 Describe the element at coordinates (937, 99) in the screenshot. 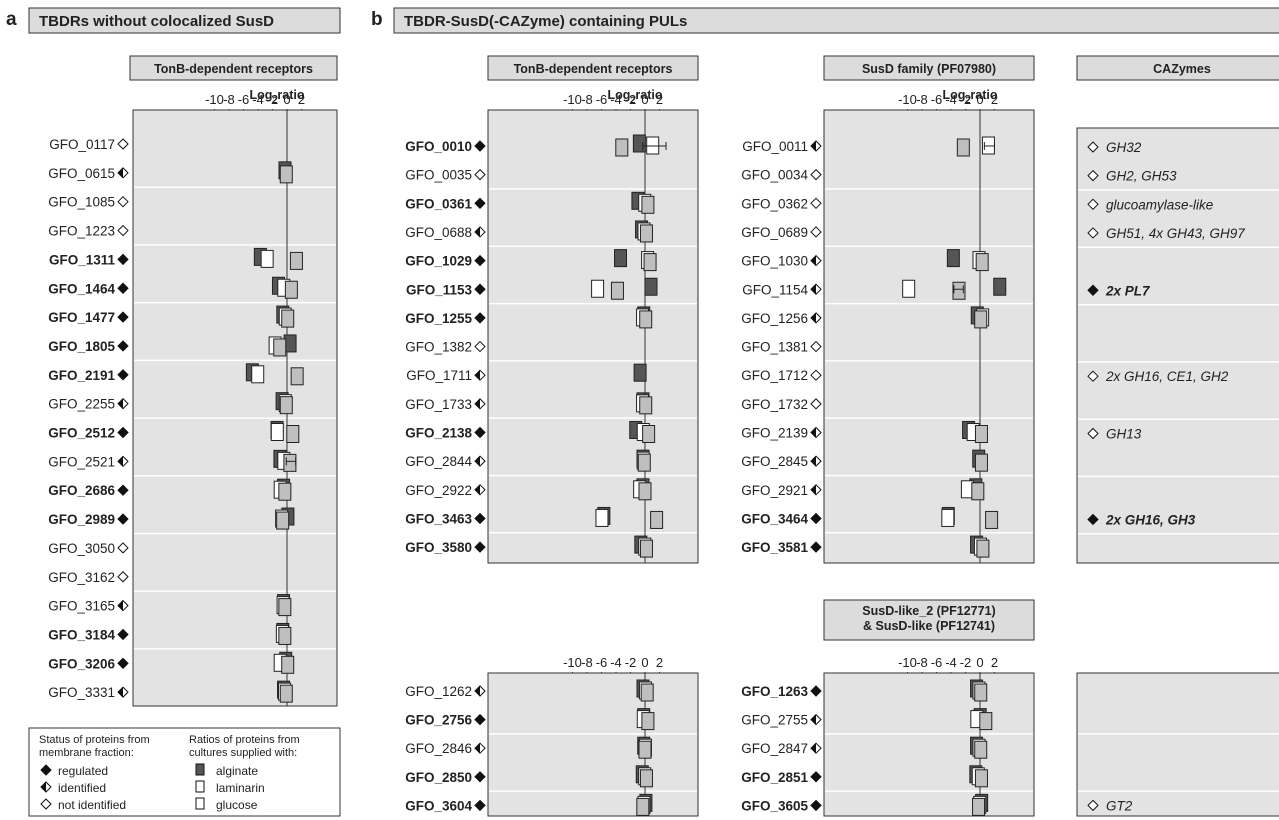

I see `tick-label: -6` at that location.